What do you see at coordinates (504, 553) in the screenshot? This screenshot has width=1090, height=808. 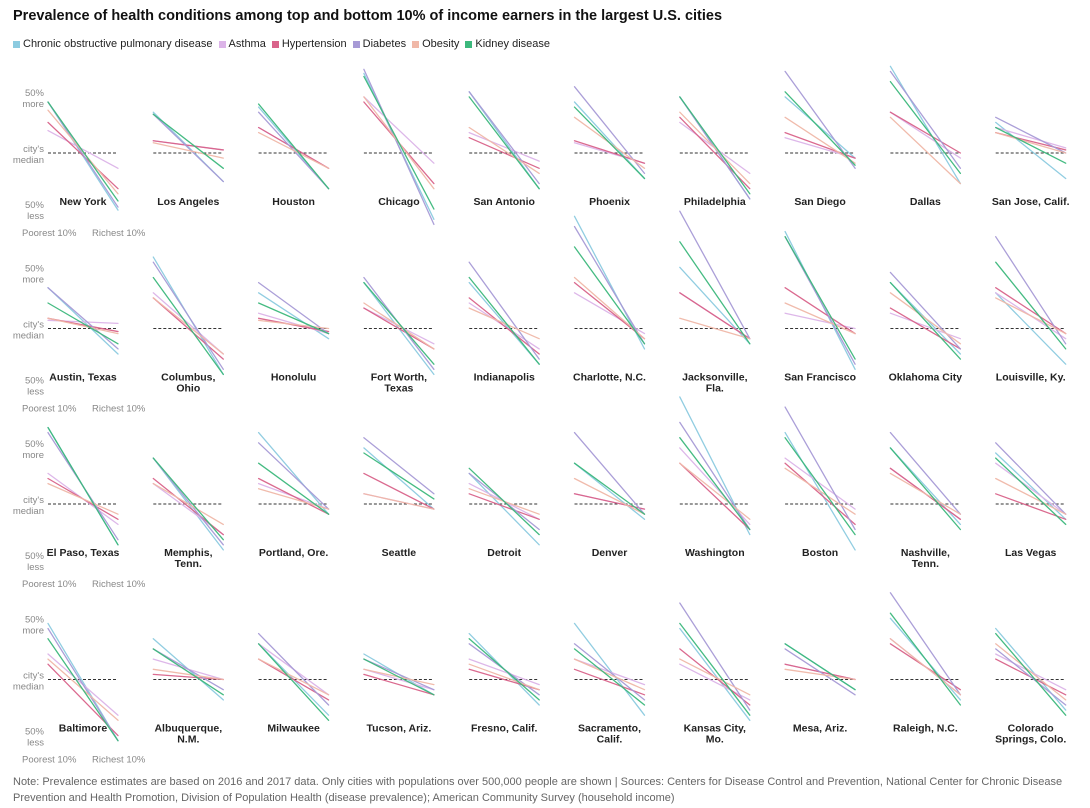 I see `city-label: Detroit` at bounding box center [504, 553].